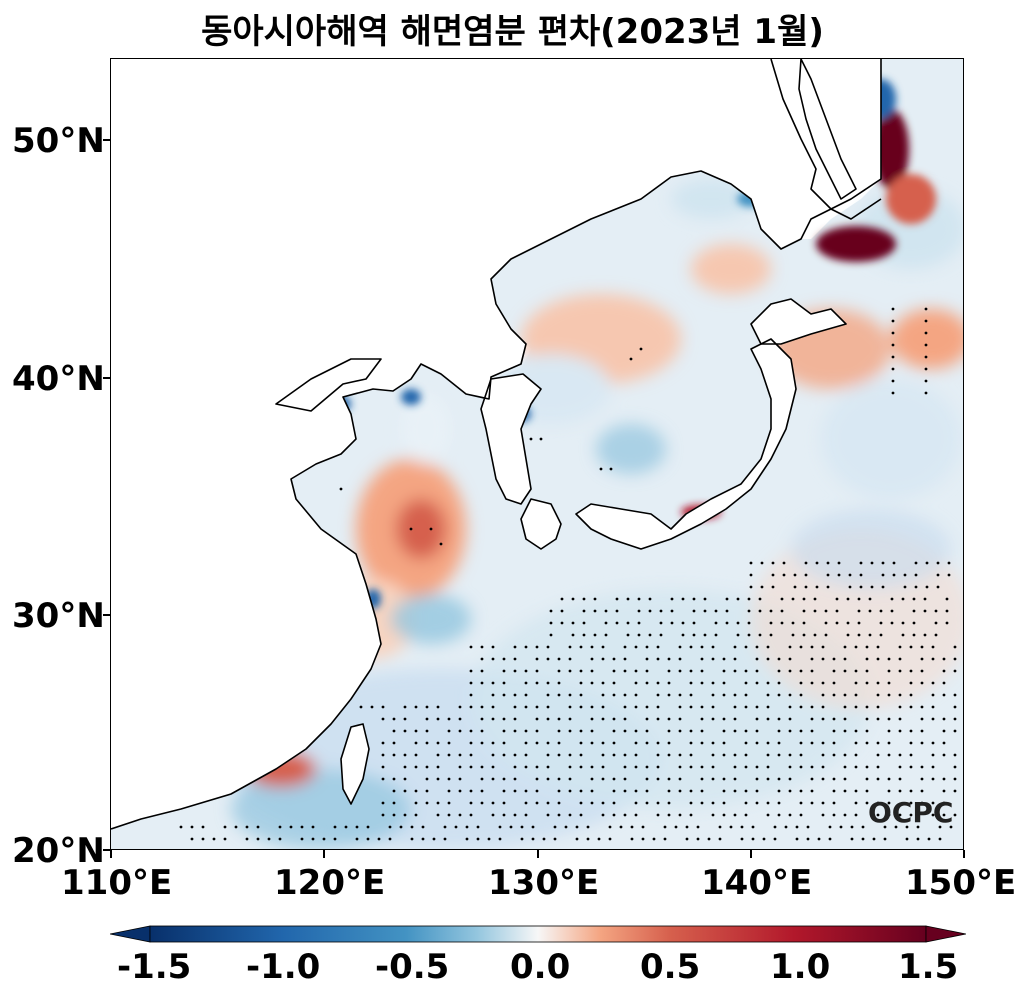 The height and width of the screenshot is (1002, 1025). Describe the element at coordinates (911, 812) in the screenshot. I see `ocpc-logo: OCPC` at that location.